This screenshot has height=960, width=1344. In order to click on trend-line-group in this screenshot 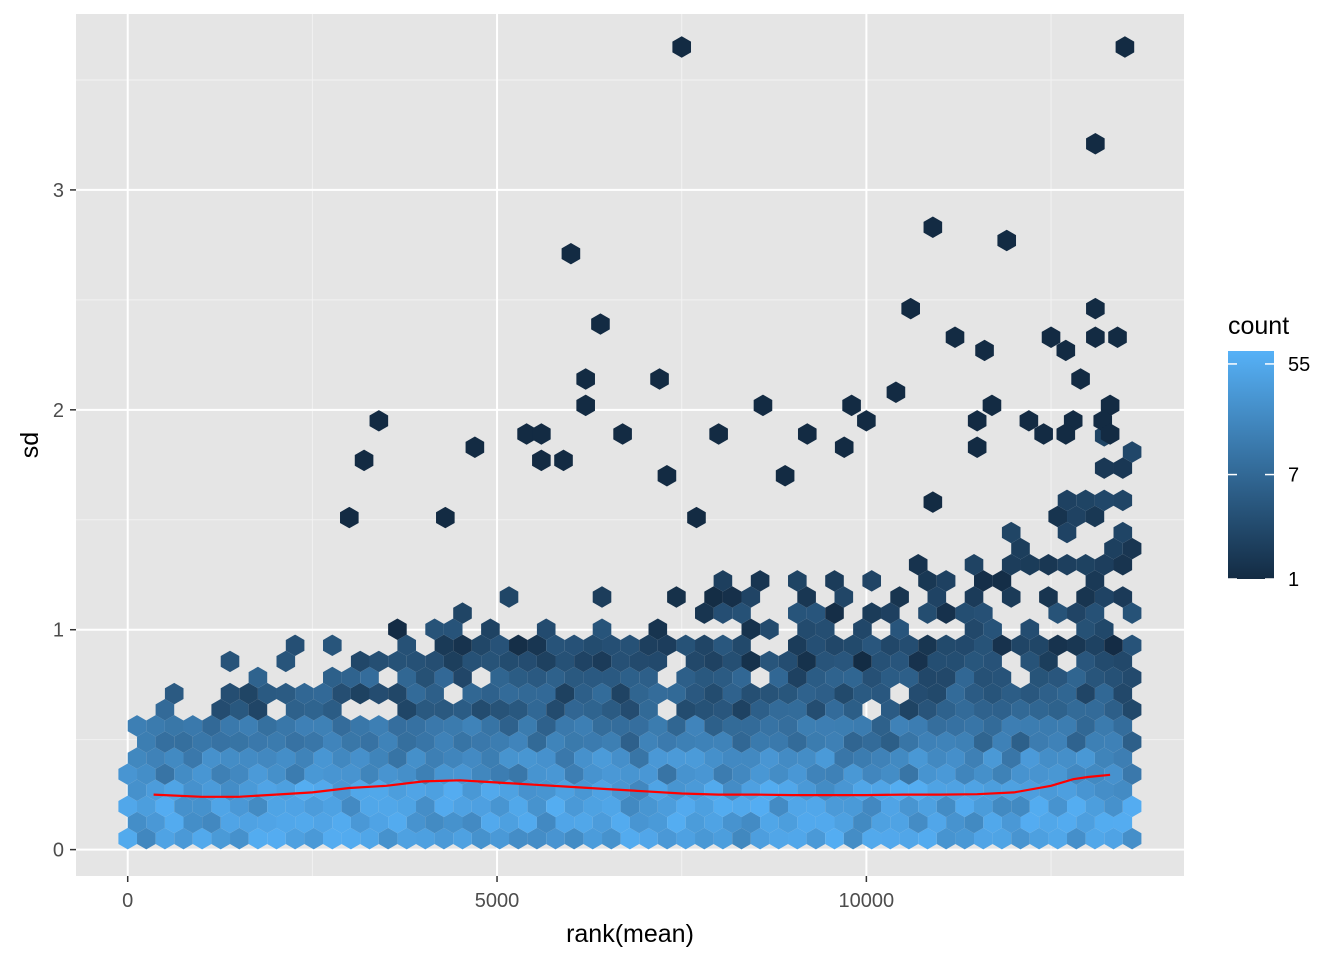, I will do `click(632, 785)`.